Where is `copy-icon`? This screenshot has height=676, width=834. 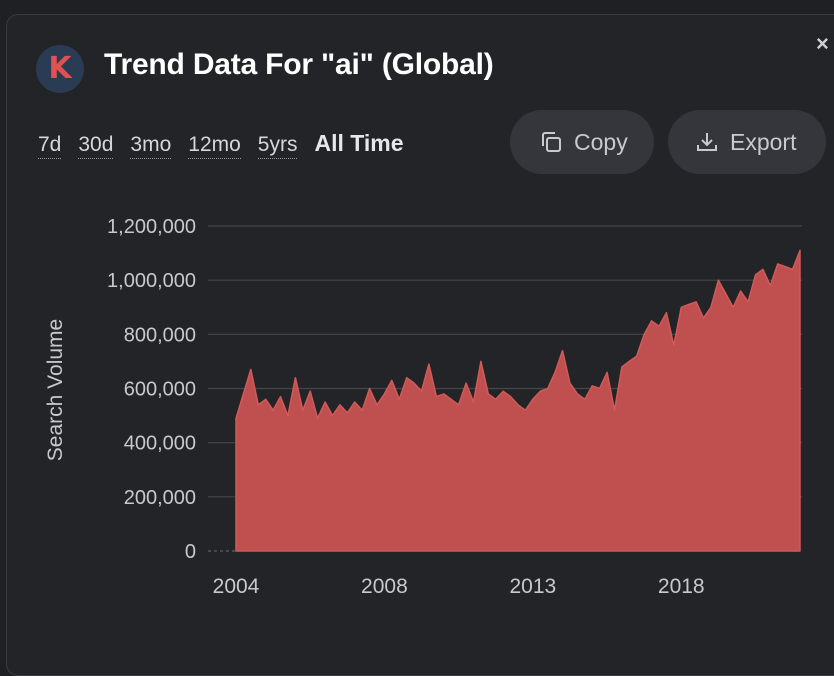 copy-icon is located at coordinates (551, 142).